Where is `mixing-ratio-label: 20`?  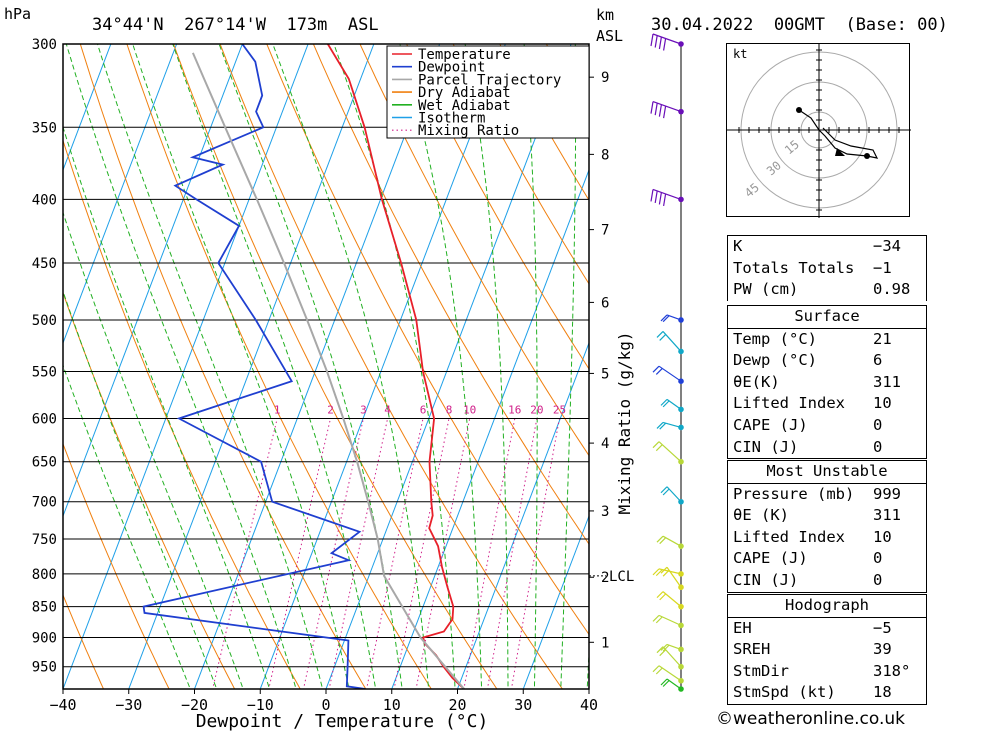 mixing-ratio-label: 20 is located at coordinates (536, 410).